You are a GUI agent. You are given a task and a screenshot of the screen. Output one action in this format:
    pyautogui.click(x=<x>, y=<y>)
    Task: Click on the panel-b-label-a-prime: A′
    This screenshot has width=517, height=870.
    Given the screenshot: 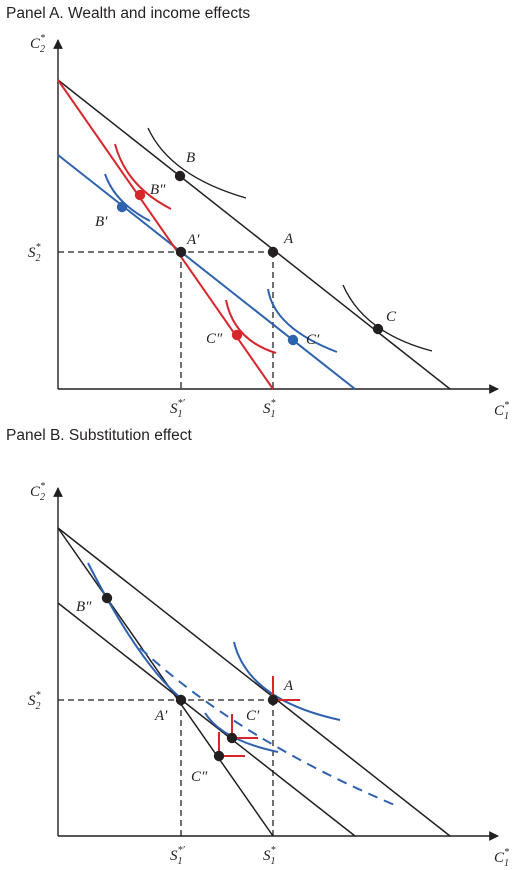 What is the action you would take?
    pyautogui.click(x=161, y=716)
    